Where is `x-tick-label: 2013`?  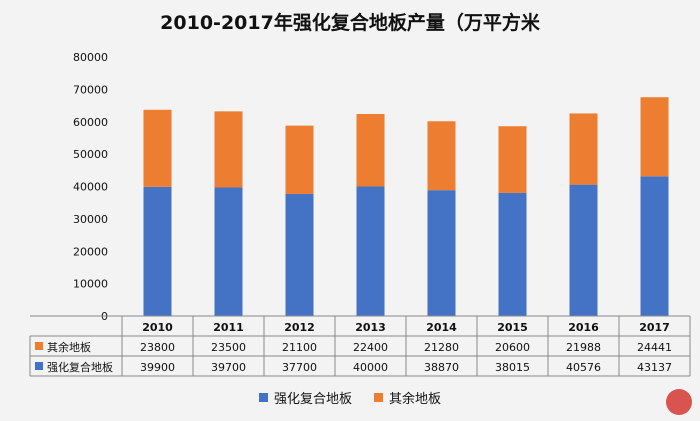 x-tick-label: 2013 is located at coordinates (370, 327).